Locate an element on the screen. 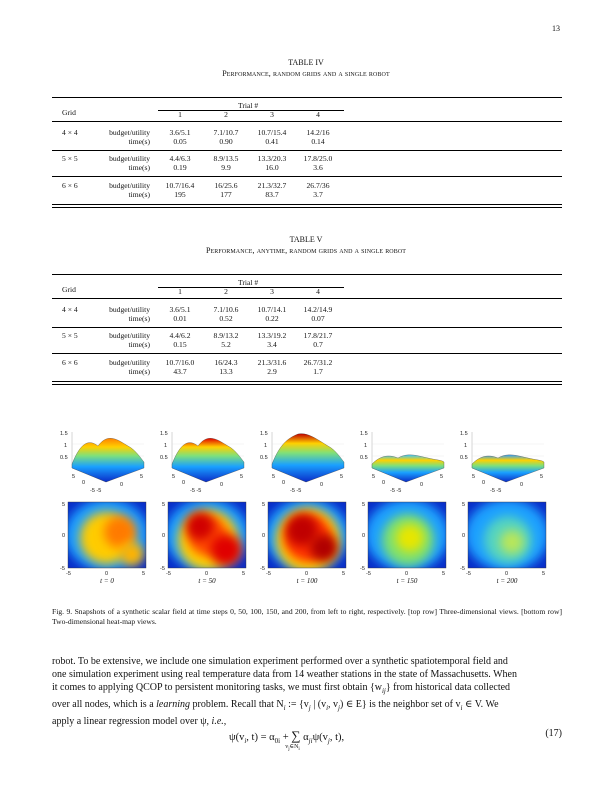 The height and width of the screenshot is (792, 612). cell-budget: 3.6/5.1 is located at coordinates (180, 309).